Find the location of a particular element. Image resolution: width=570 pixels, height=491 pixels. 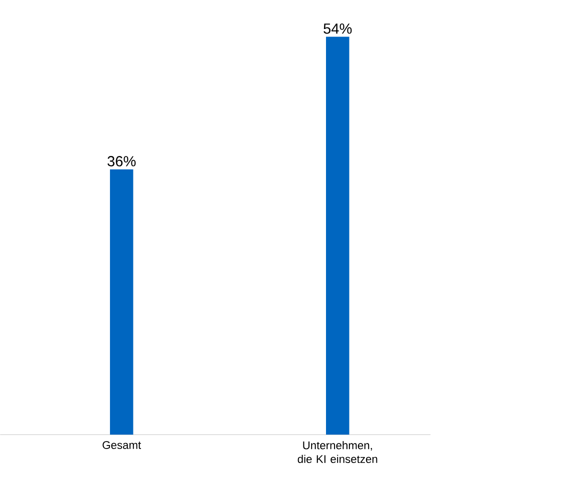

x-tick-label: Gesamt is located at coordinates (122, 445).